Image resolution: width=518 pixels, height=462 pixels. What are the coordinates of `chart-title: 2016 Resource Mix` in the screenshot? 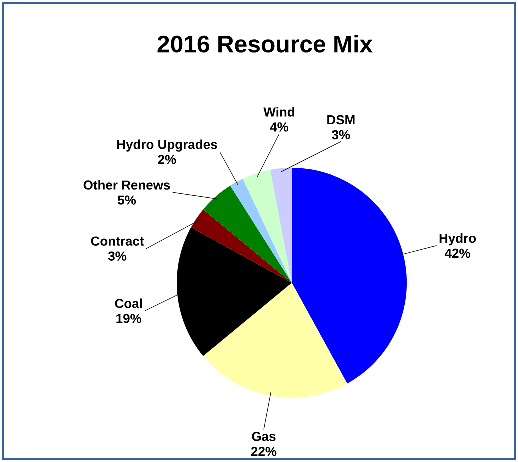 It's located at (265, 44).